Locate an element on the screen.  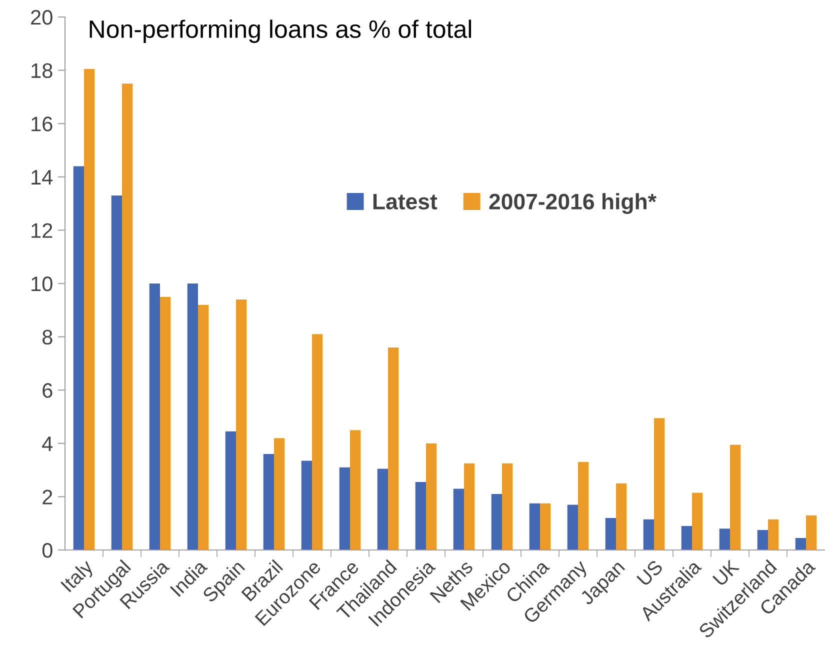
legend-label: Latest is located at coordinates (405, 202).